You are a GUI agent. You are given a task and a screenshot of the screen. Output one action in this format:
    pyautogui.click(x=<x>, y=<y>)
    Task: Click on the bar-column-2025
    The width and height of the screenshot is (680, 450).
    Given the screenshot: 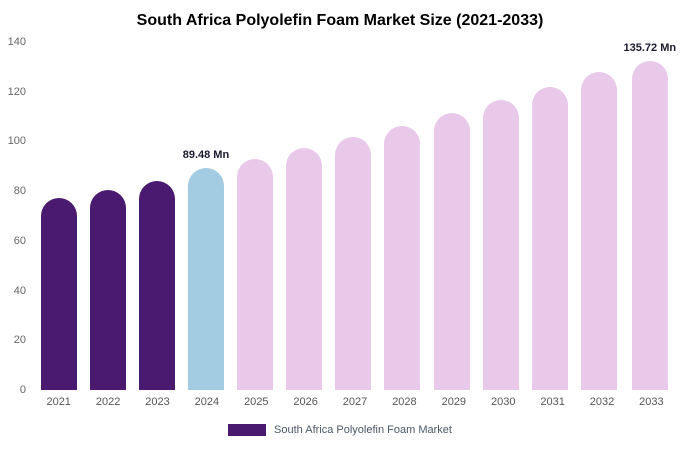 What is the action you would take?
    pyautogui.click(x=255, y=216)
    